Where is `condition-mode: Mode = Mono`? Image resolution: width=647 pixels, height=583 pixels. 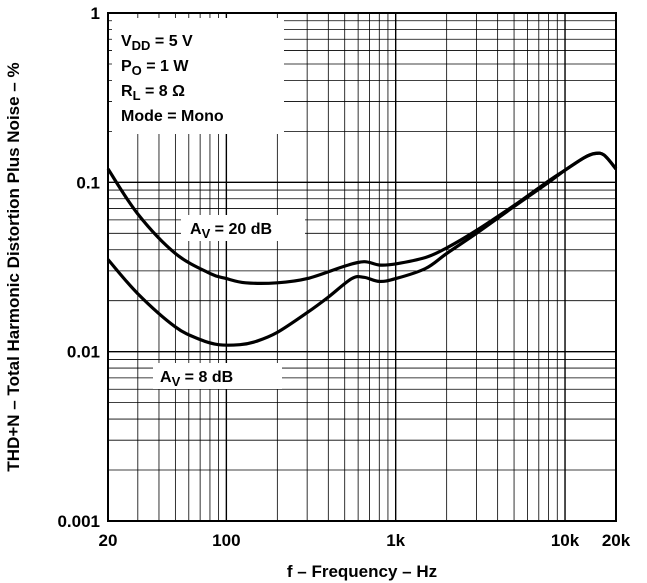
condition-mode: Mode = Mono is located at coordinates (172, 116).